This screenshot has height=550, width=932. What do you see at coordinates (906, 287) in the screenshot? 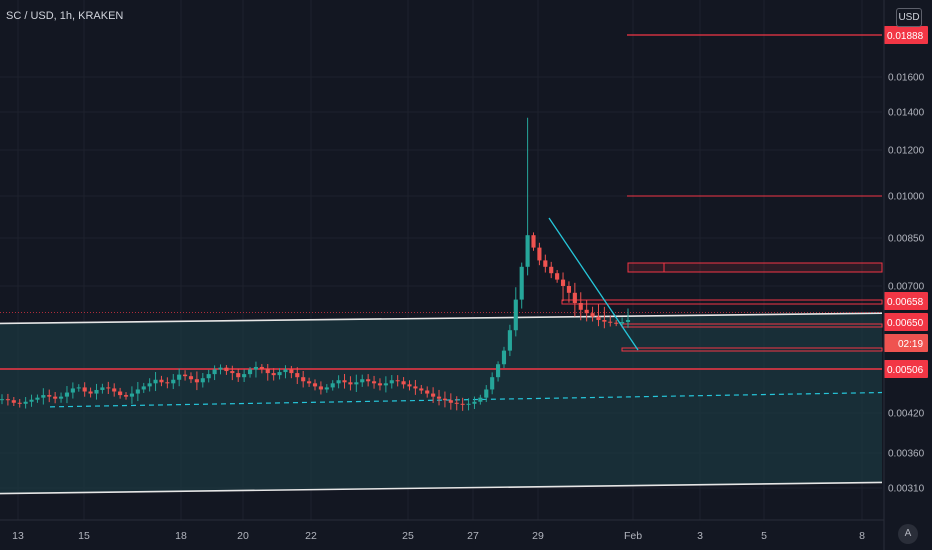
I see `price-tick-label: 0.00700` at bounding box center [906, 287].